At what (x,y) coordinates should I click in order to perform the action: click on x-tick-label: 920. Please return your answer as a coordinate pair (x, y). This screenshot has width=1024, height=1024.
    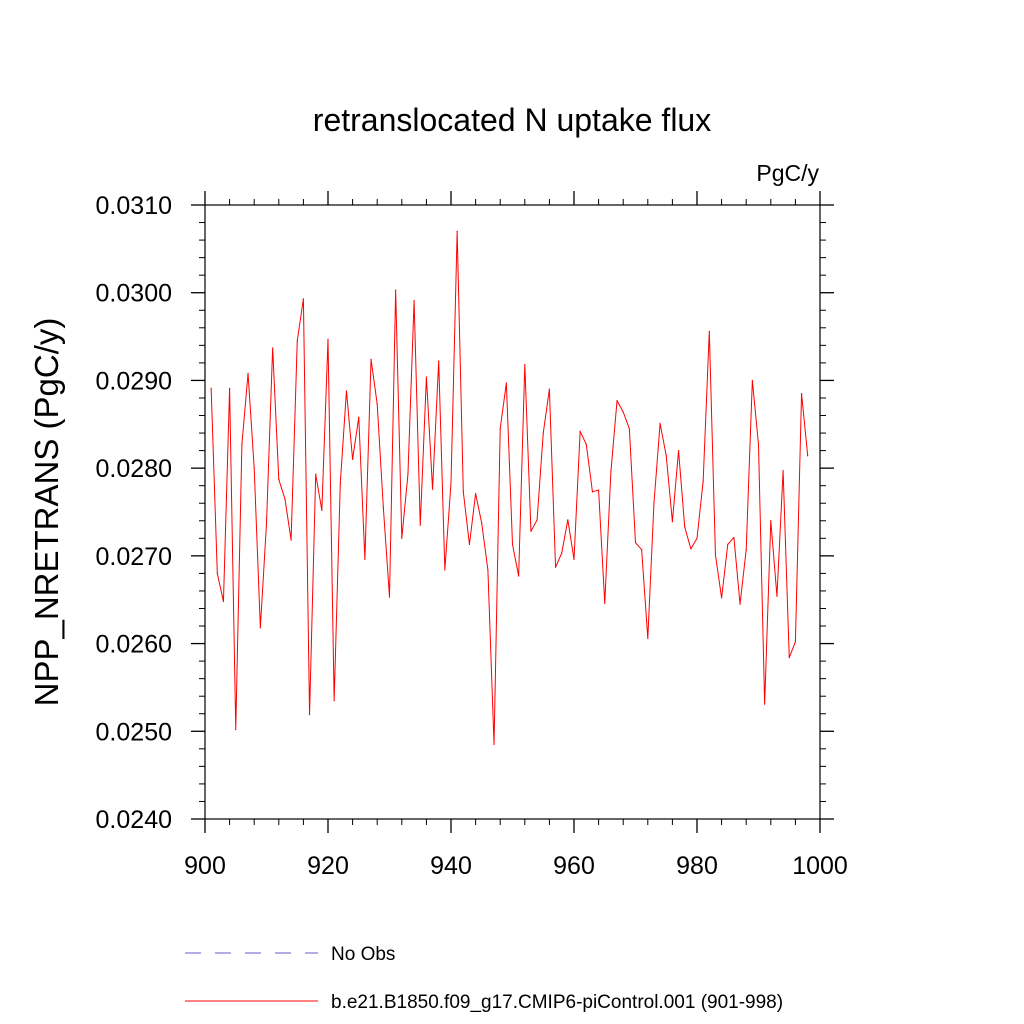
    Looking at the image, I should click on (328, 866).